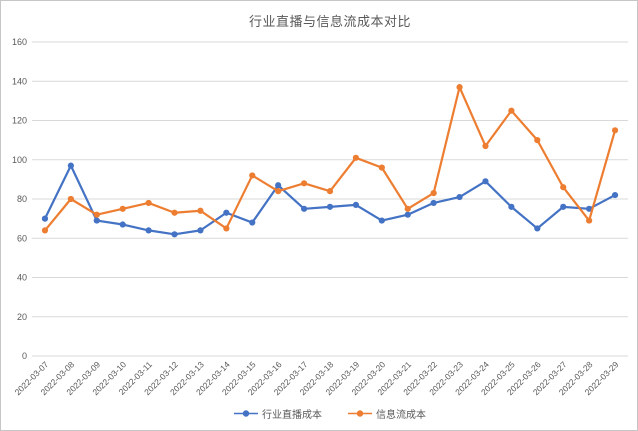  What do you see at coordinates (22, 317) in the screenshot?
I see `y-tick-label: 20` at bounding box center [22, 317].